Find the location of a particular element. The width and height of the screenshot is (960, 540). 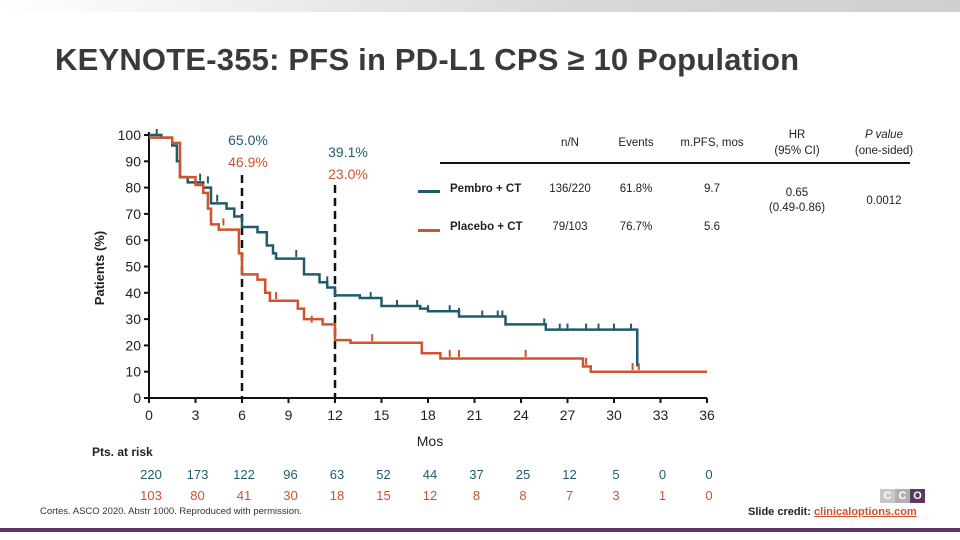

y-axis-label: Patients (%) is located at coordinates (99, 268).